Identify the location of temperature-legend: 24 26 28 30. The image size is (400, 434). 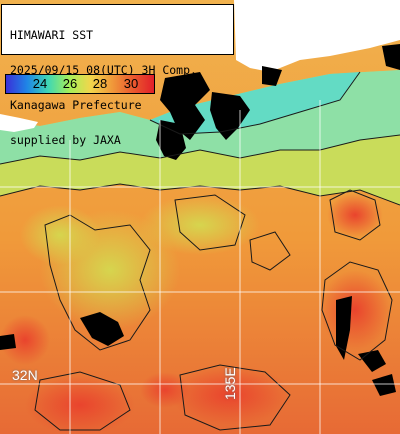
(80, 84).